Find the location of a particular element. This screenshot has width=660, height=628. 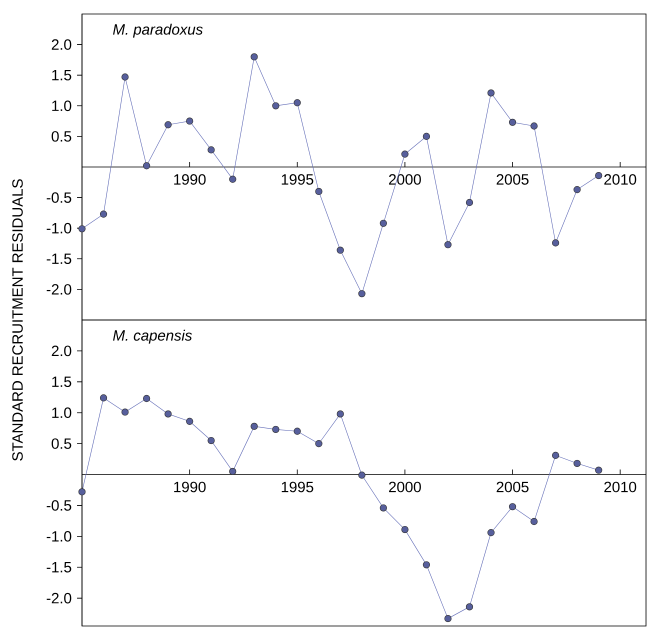

text: M. paradoxus is located at coordinates (158, 31).